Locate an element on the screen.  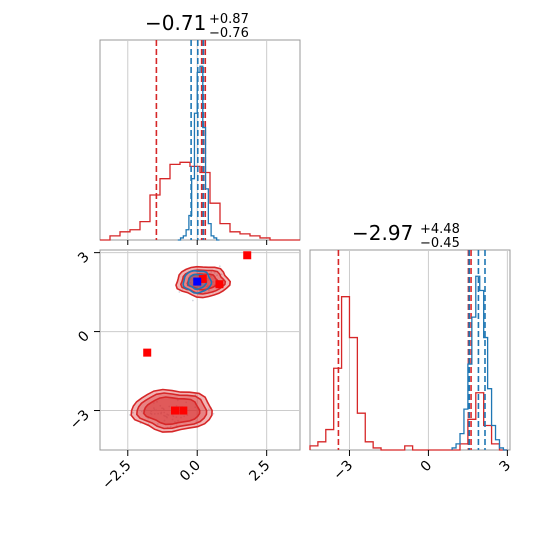
blue-contour-outer is located at coordinates (197, 282).